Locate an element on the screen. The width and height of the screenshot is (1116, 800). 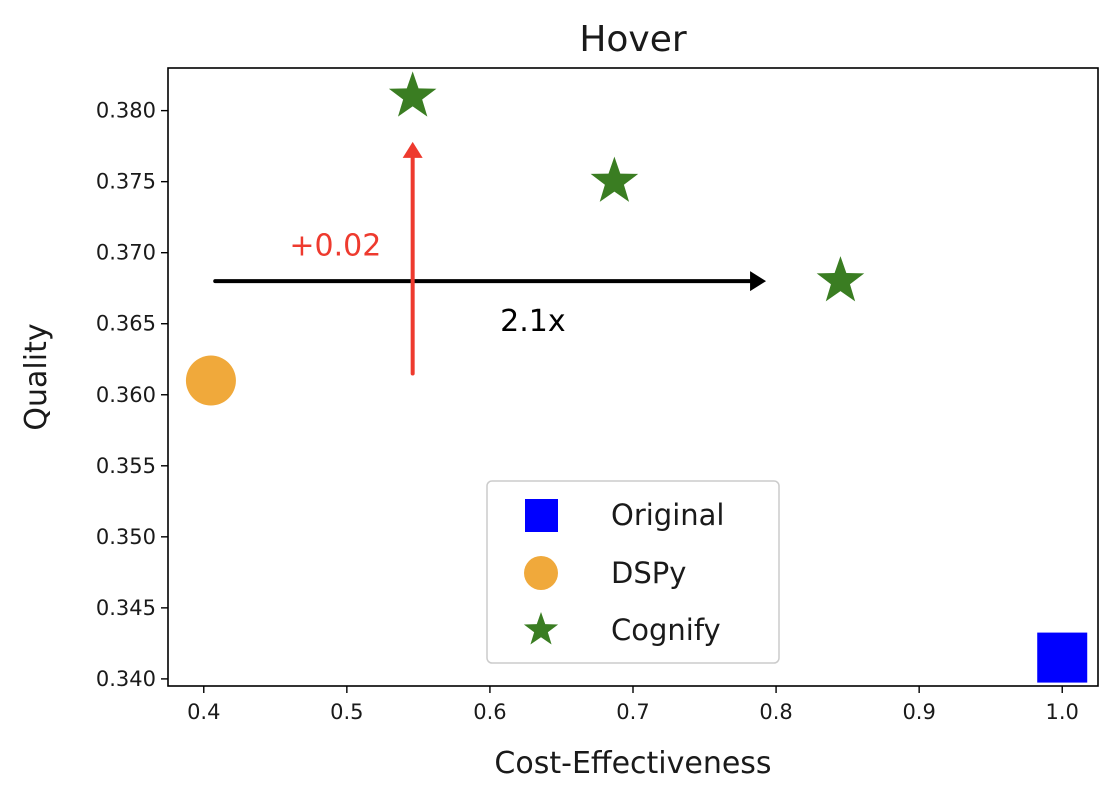
legend-label-original: Original is located at coordinates (667, 515).